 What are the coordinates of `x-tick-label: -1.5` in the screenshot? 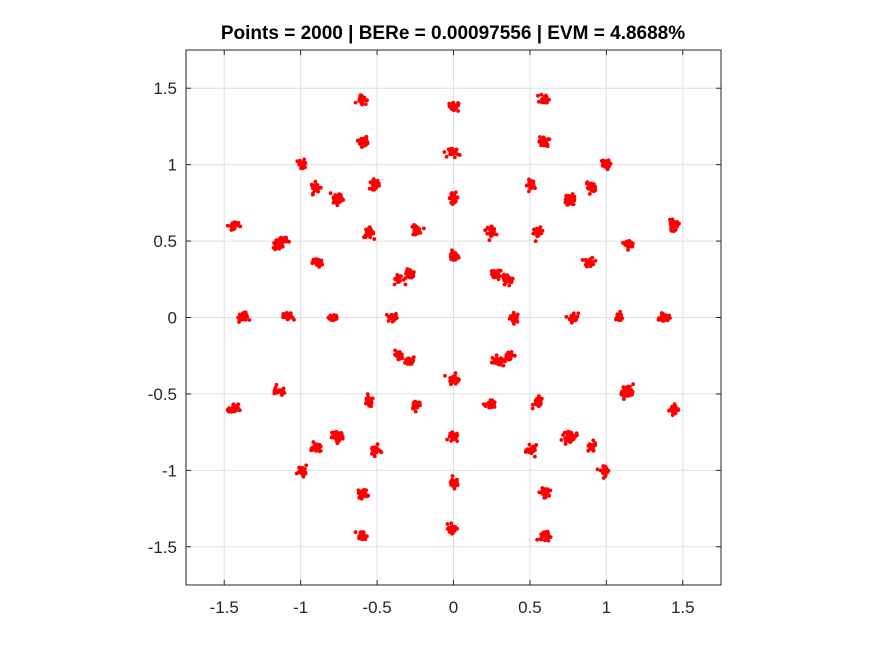 It's located at (224, 607).